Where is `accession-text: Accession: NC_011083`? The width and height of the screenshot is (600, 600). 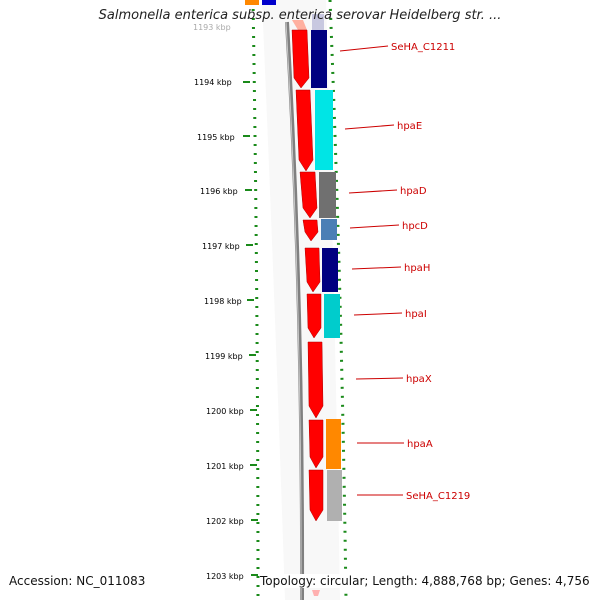
accession-text: Accession: NC_011083 is located at coordinates (77, 581).